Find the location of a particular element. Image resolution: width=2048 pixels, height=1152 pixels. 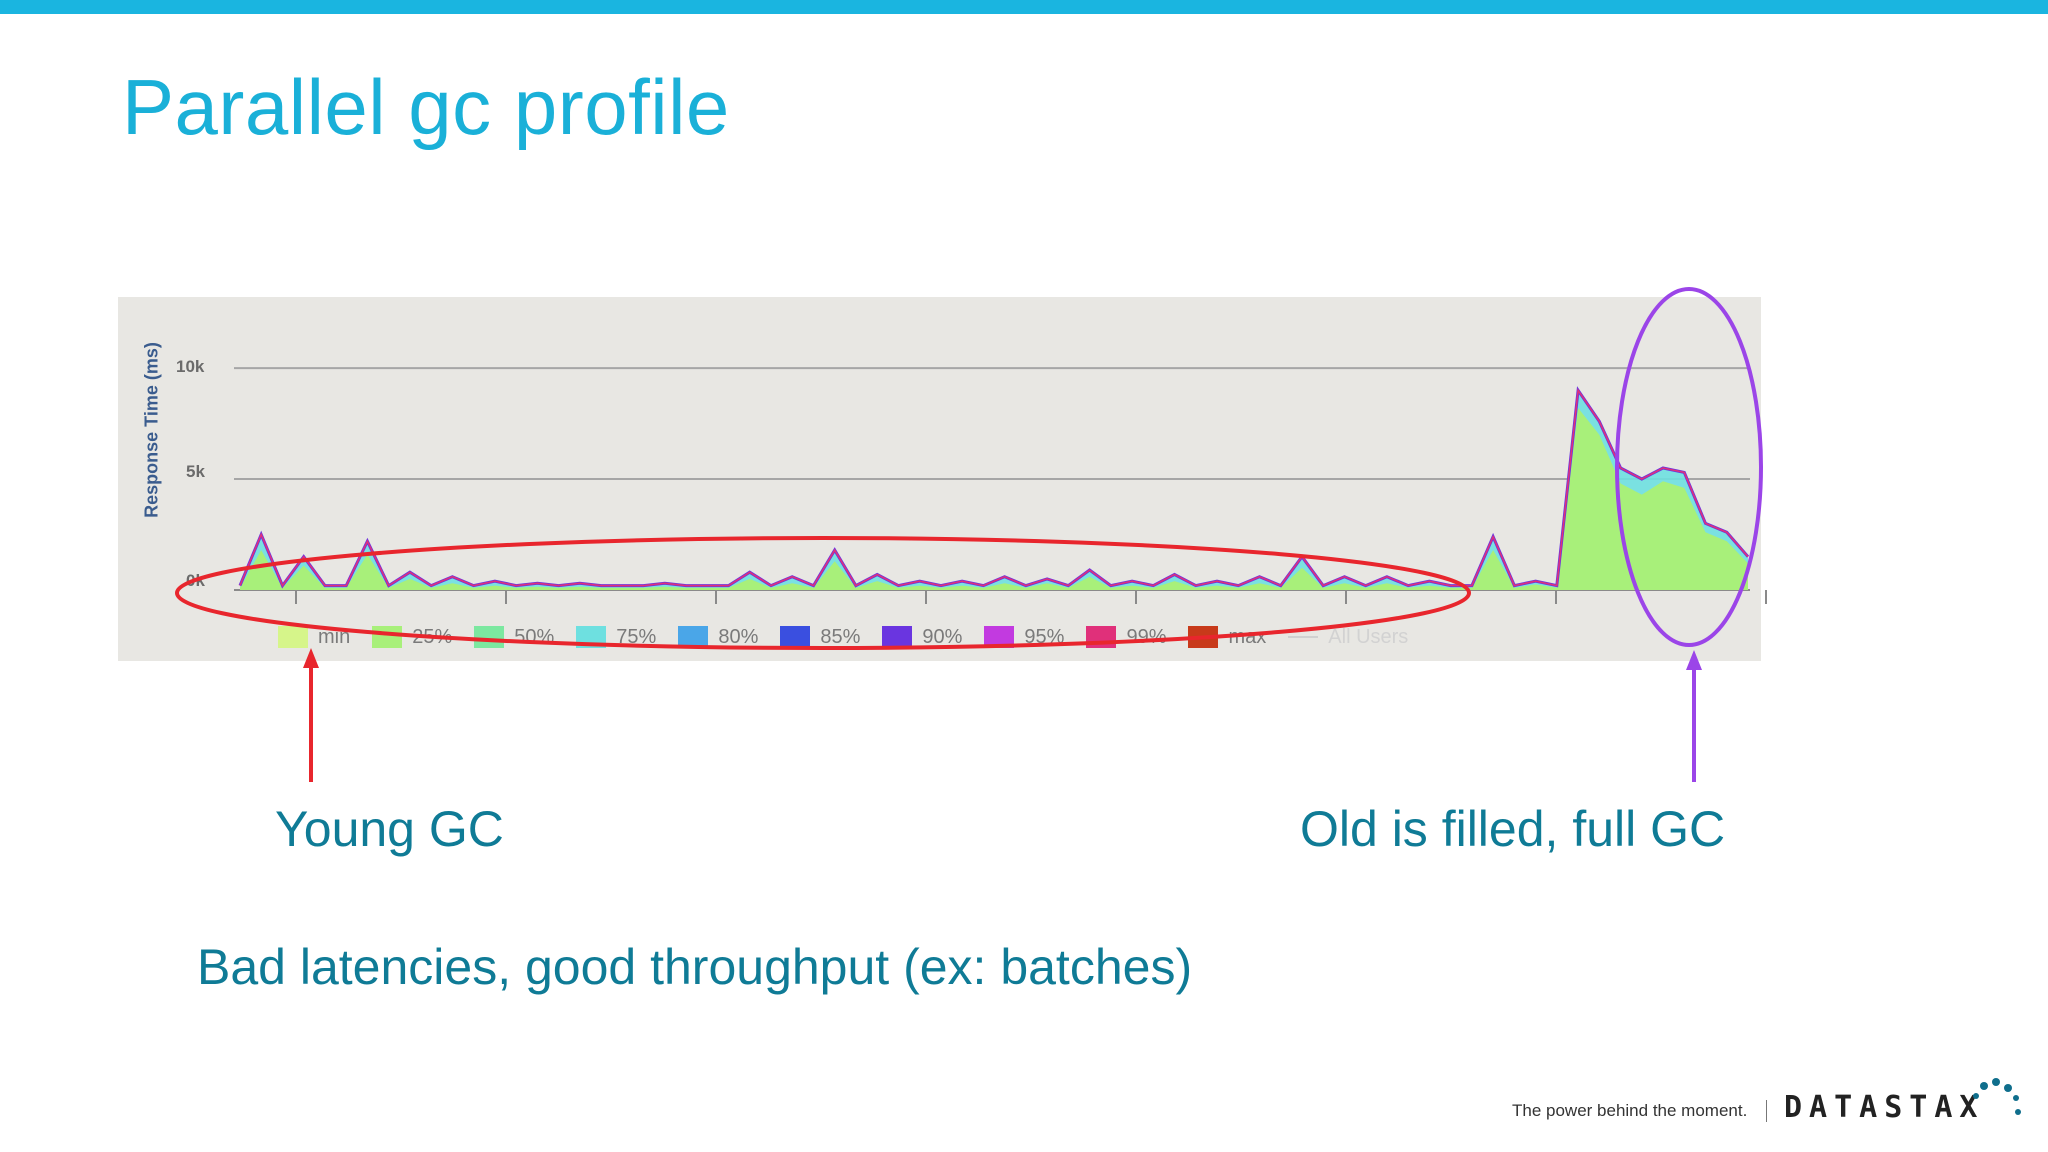

line-series-max-top is located at coordinates (994, 488).